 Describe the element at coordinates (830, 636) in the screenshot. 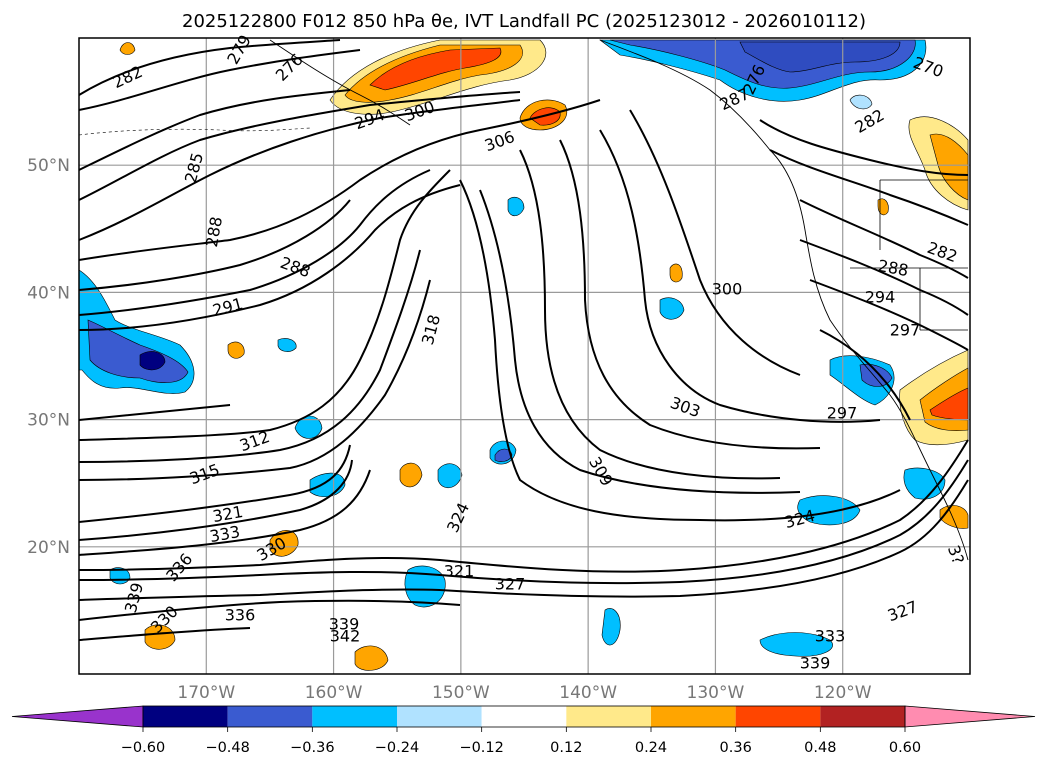

I see `contour-label: 333` at that location.